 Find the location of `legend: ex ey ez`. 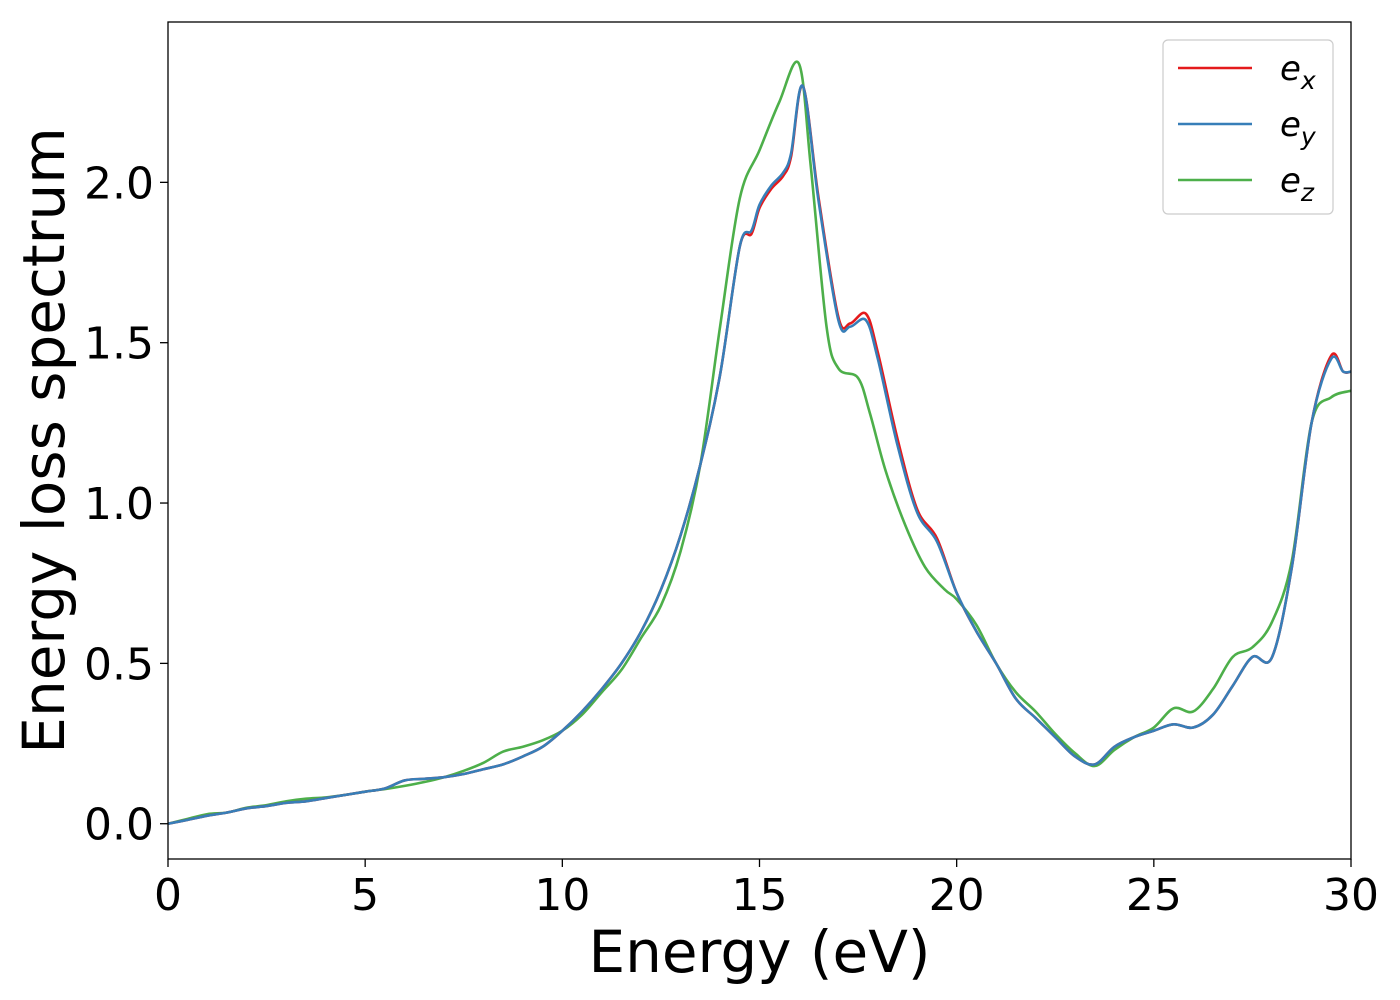

legend: ex ey ez is located at coordinates (1248, 127).